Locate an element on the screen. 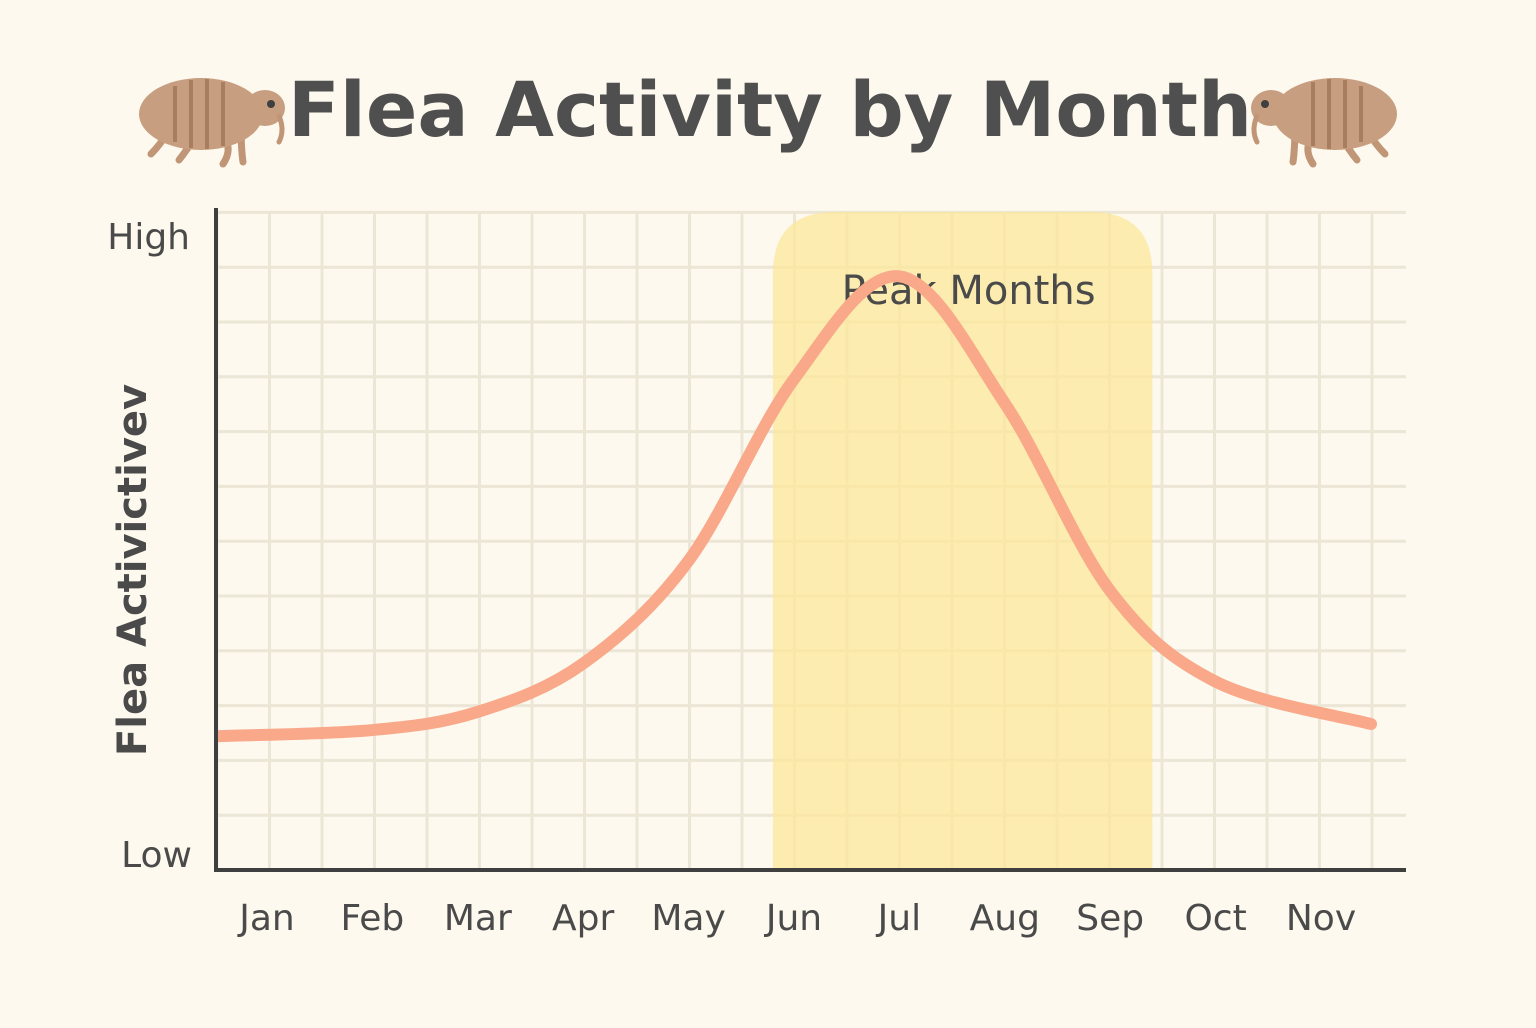 The image size is (1536, 1028). x-tick-label: Mar is located at coordinates (478, 918).